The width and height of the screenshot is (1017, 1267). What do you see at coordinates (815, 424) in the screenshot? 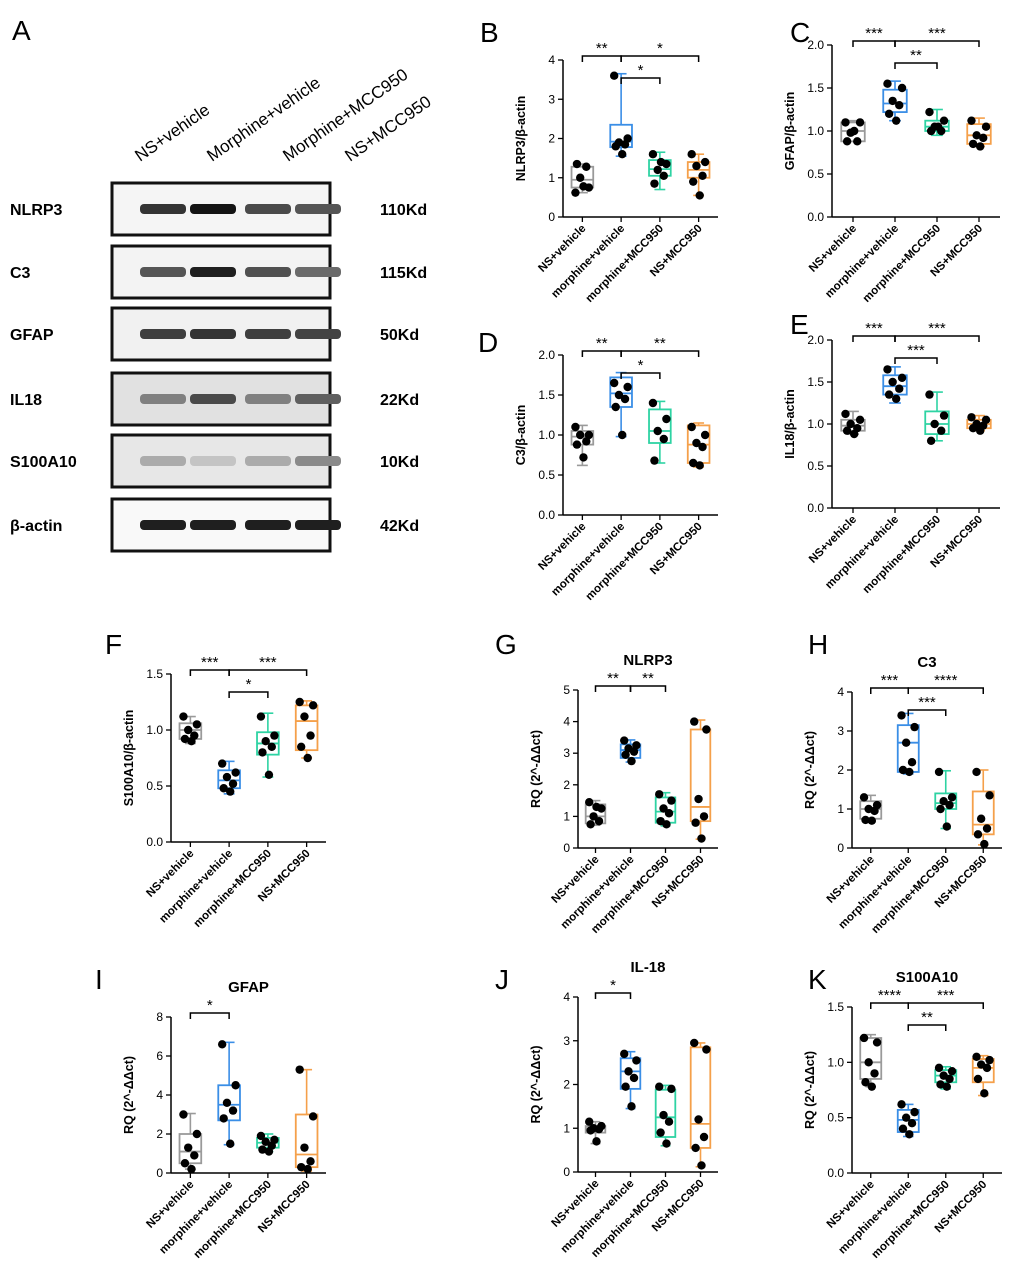
I see `y-tick-label: 1.0` at bounding box center [815, 424].